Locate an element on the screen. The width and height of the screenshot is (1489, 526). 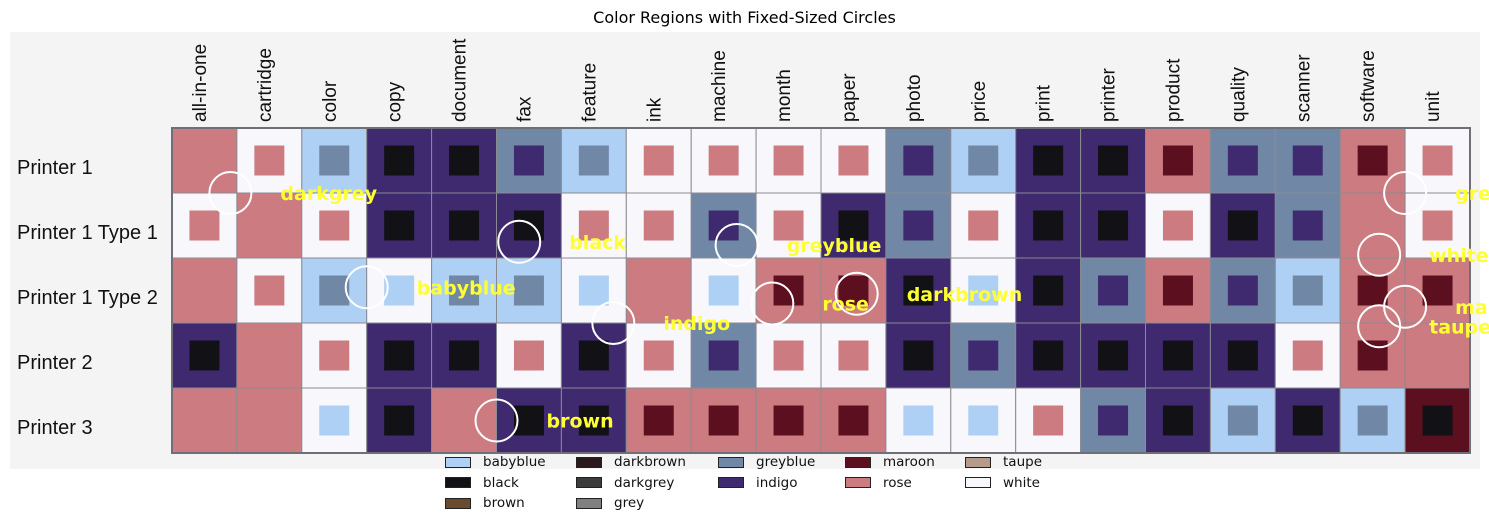
column-label-price: price is located at coordinates (979, 101).